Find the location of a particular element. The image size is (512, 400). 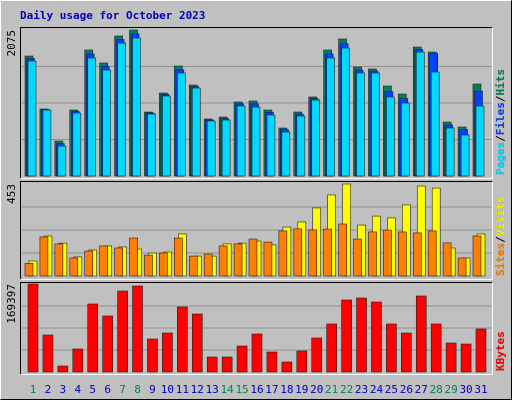

legend: Pages/Files/Hits is located at coordinates (500, 122).